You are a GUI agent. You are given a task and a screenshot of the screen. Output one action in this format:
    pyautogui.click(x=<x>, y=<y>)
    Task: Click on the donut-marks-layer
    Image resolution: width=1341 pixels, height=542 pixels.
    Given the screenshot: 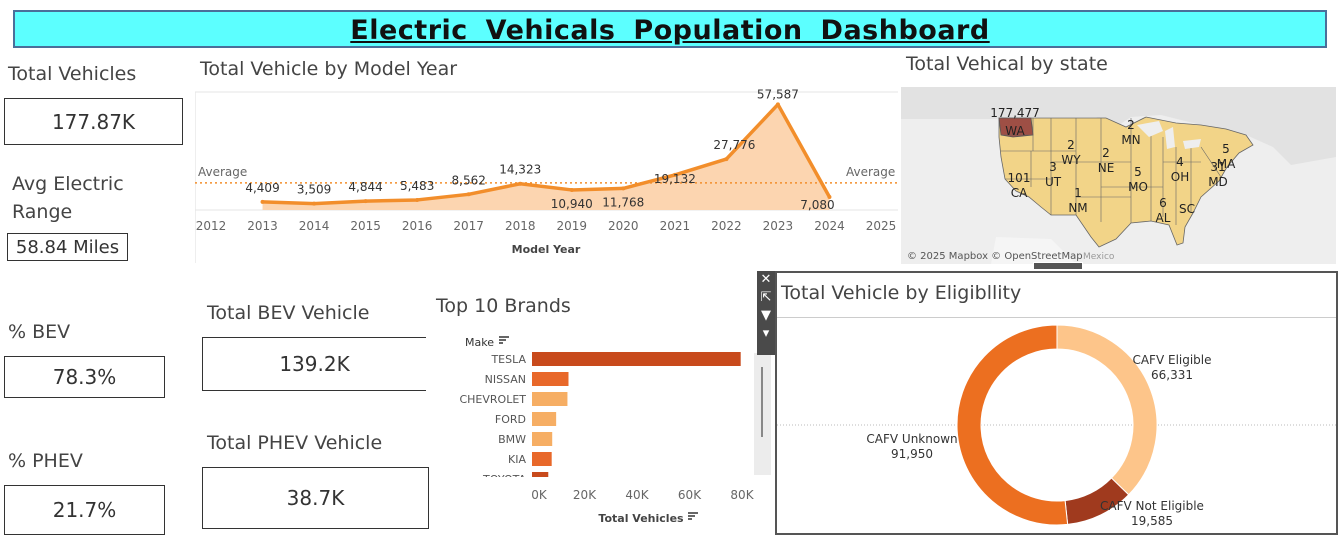 What is the action you would take?
    pyautogui.click(x=1057, y=425)
    